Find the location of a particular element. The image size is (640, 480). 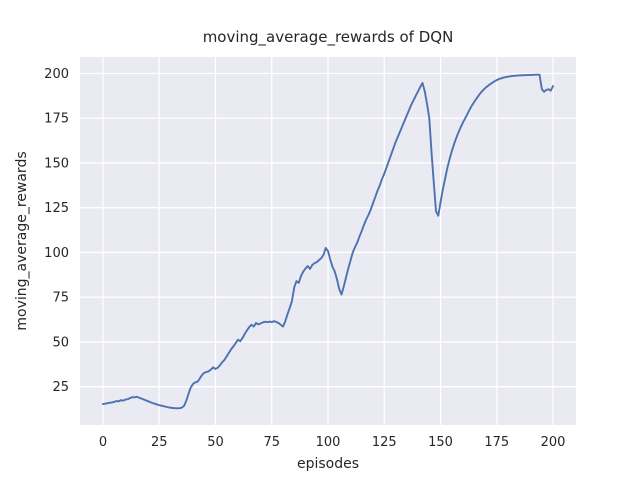

y-tick-label: 125 is located at coordinates (56, 208).